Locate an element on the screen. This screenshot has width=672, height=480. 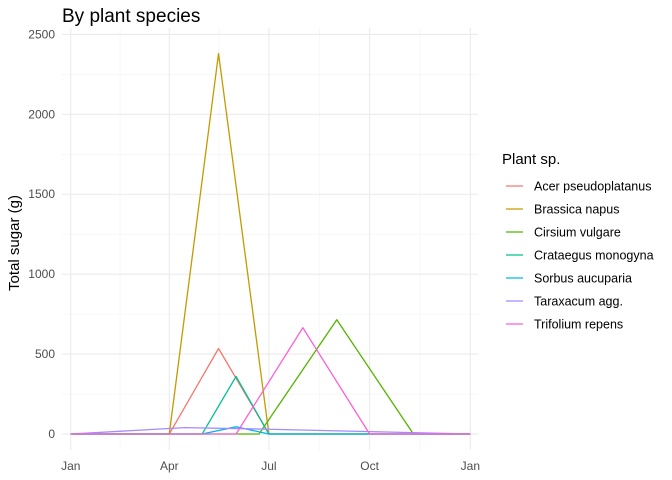
legend-item: Sorbus aucuparia is located at coordinates (569, 279).